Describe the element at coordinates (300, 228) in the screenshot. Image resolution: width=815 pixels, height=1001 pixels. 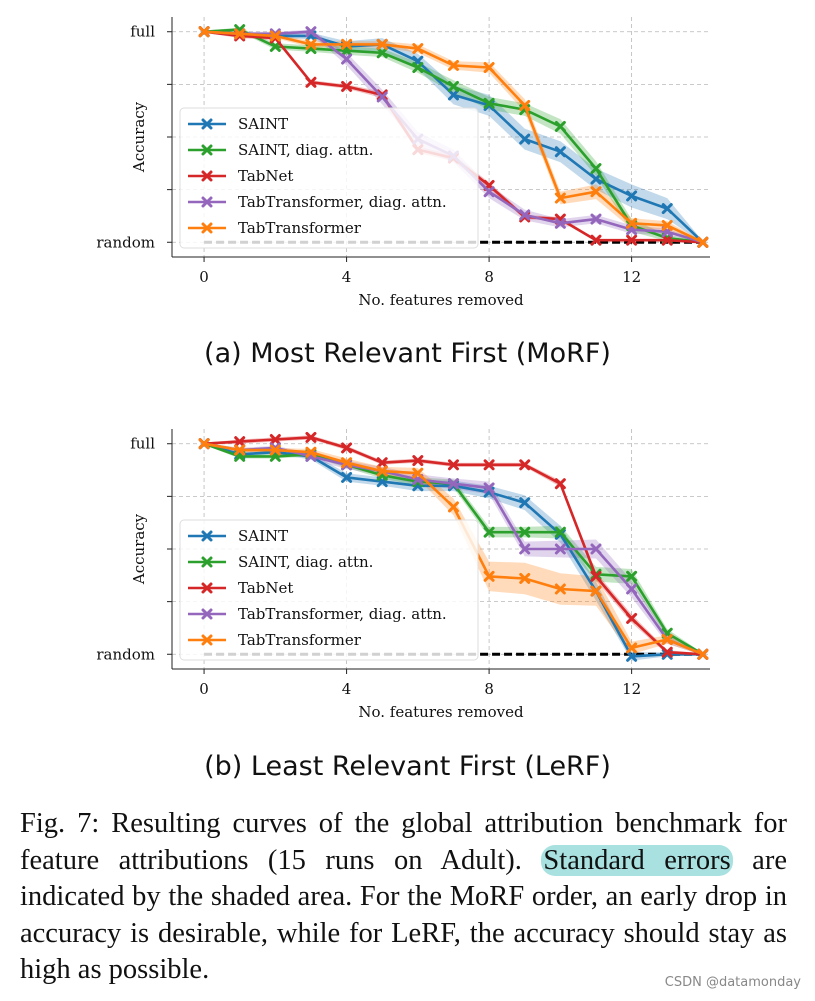
I see `legend-entry-label: TabTransformer` at that location.